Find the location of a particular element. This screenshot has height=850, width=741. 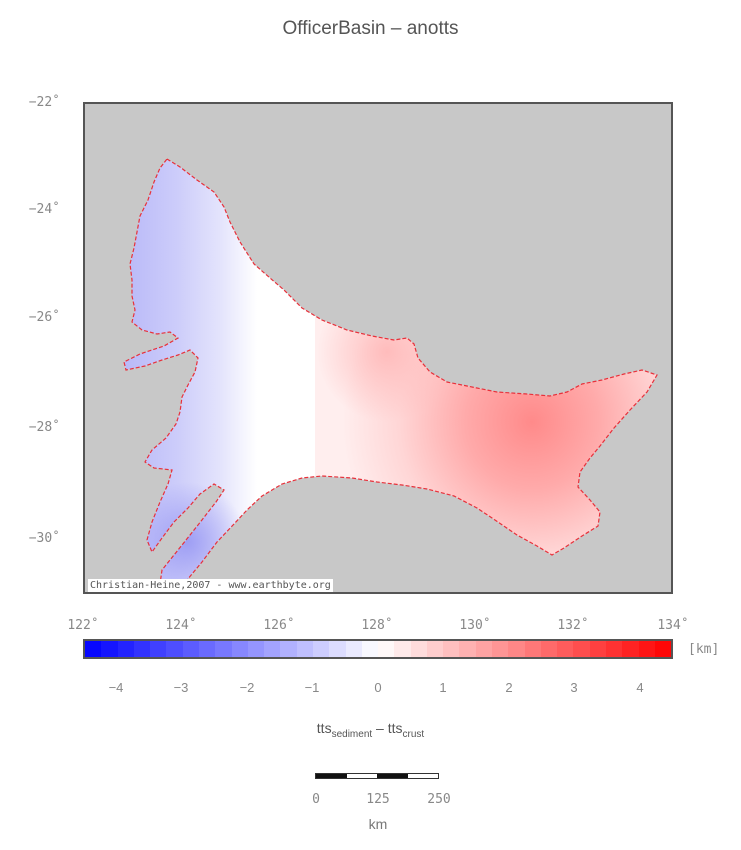

lat-label: −26˚ is located at coordinates (44, 317).